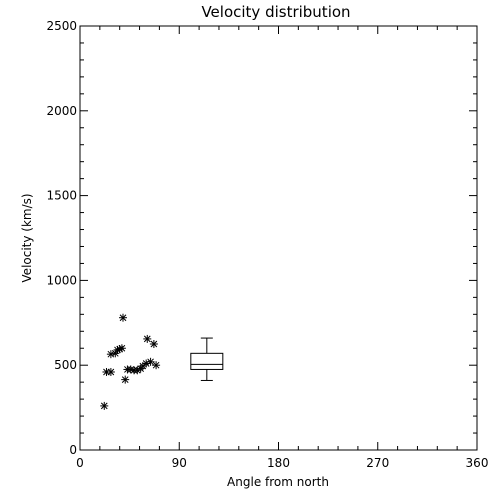  Describe the element at coordinates (73, 450) in the screenshot. I see `y-tick-label: 0` at that location.